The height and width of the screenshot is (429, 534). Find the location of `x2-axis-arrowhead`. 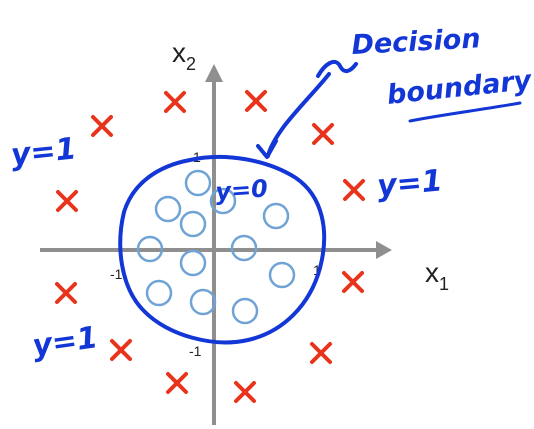

x2-axis-arrowhead is located at coordinates (214, 73).